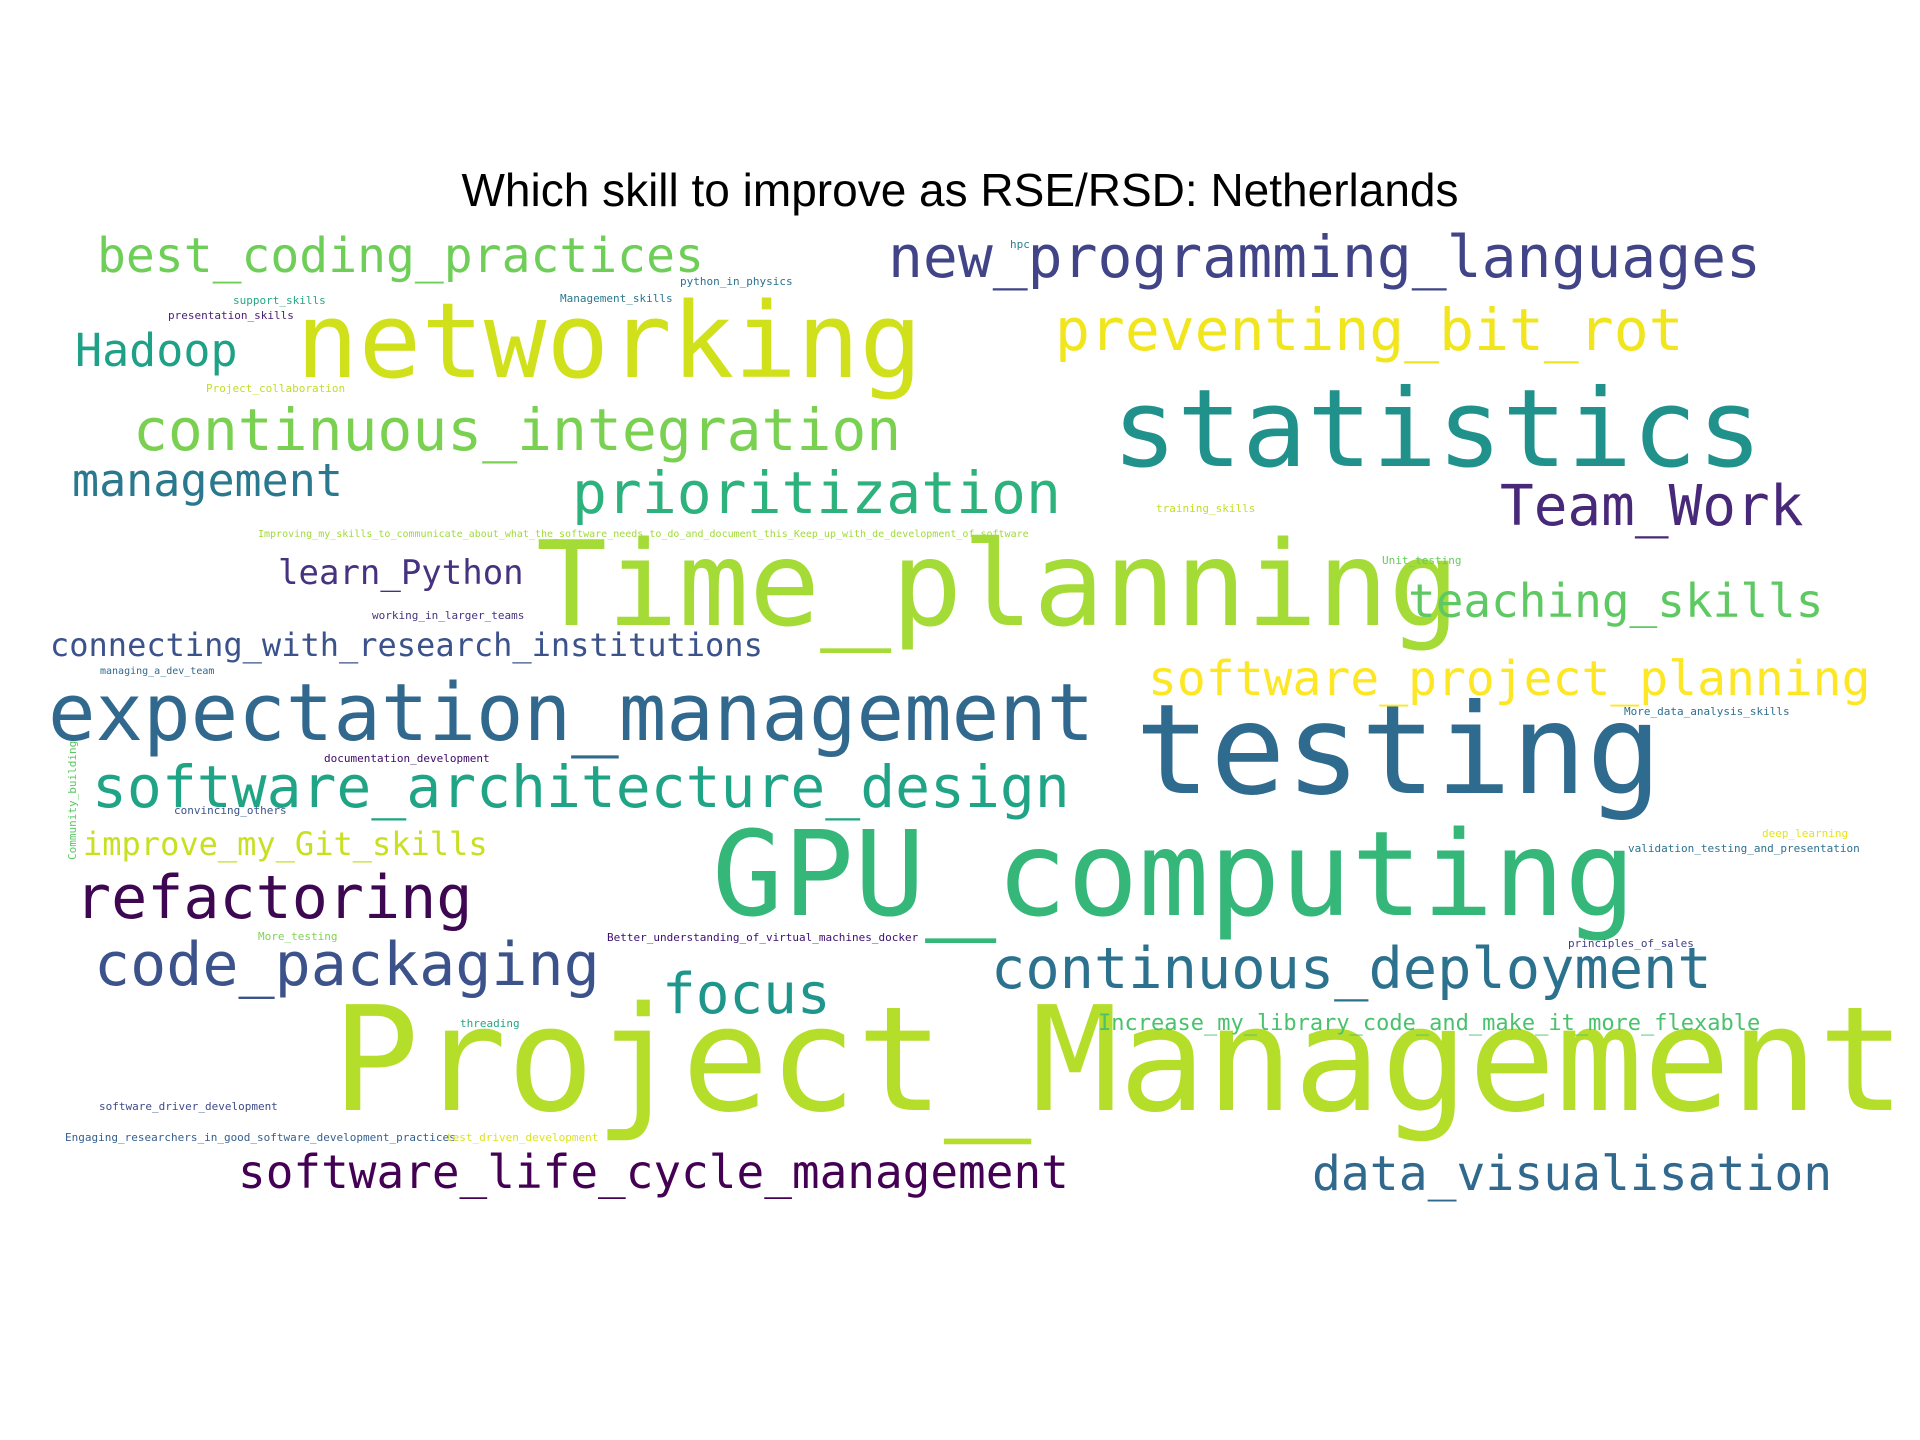 Image resolution: width=1920 pixels, height=1440 pixels. What do you see at coordinates (1744, 848) in the screenshot?
I see `cloud-word: validation_testing_and_presentation` at bounding box center [1744, 848].